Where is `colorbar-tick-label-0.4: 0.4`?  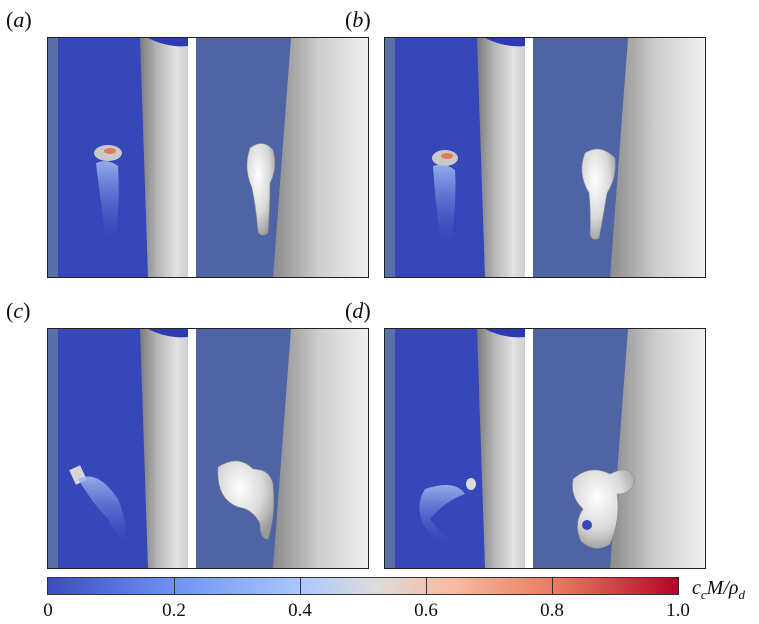
colorbar-tick-label-0.4: 0.4 is located at coordinates (300, 610).